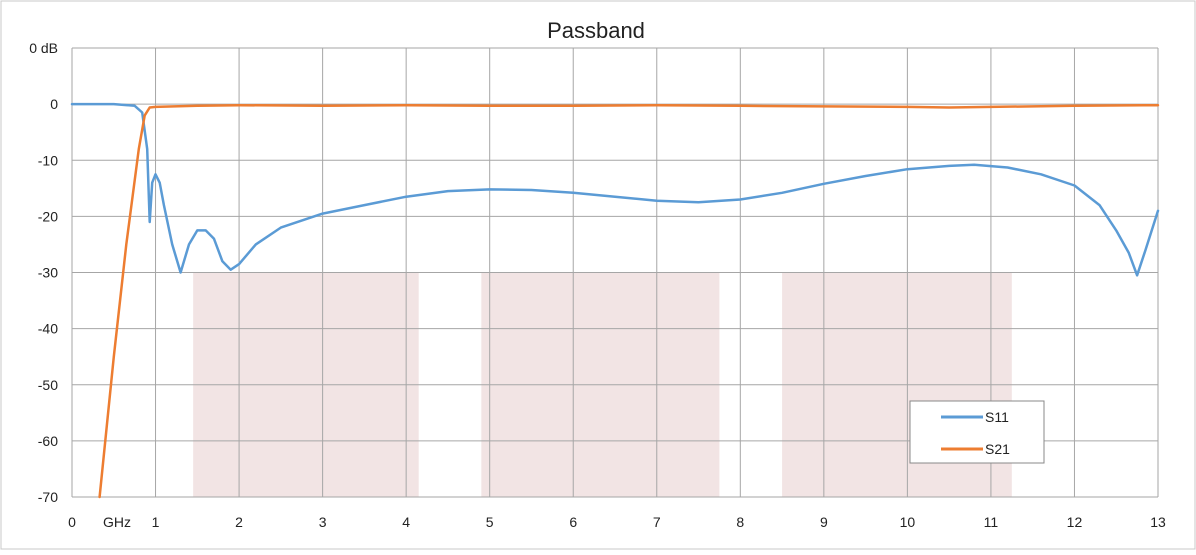 Image resolution: width=1196 pixels, height=555 pixels. What do you see at coordinates (48, 216) in the screenshot?
I see `y-tick-label: -20` at bounding box center [48, 216].